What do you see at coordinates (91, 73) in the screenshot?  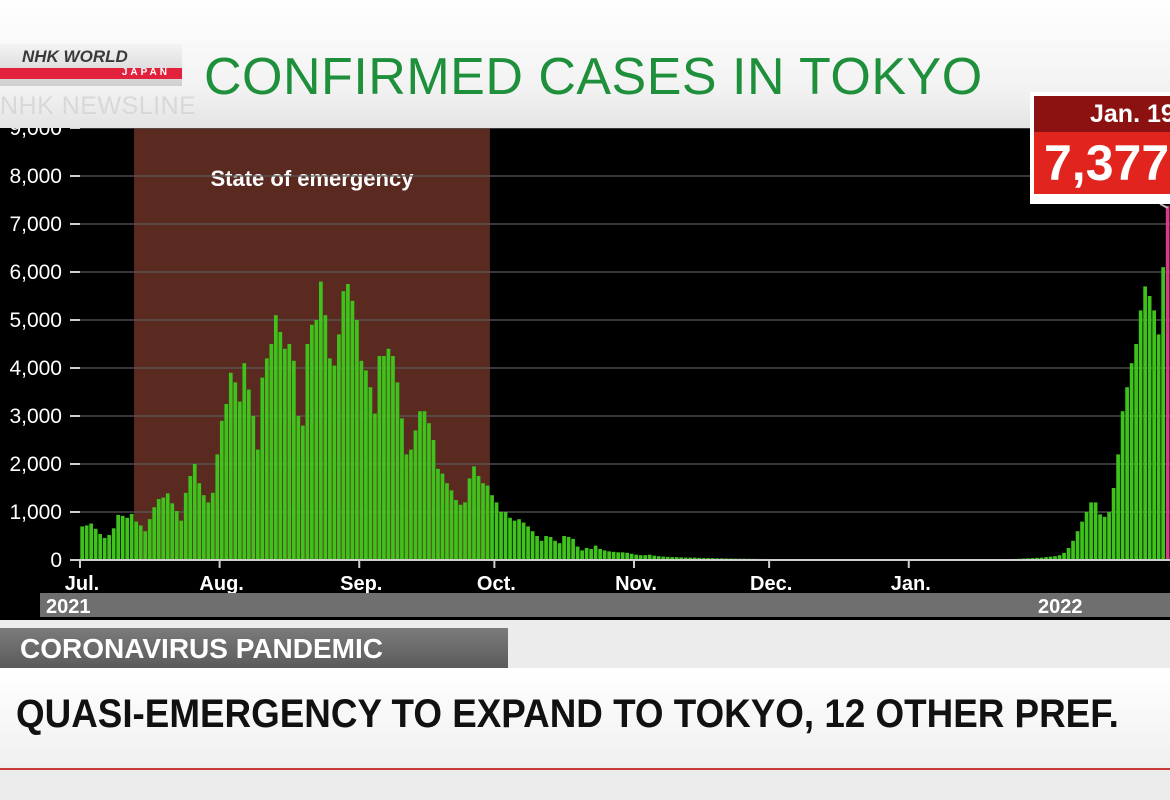 I see `logo-red-stripe` at bounding box center [91, 73].